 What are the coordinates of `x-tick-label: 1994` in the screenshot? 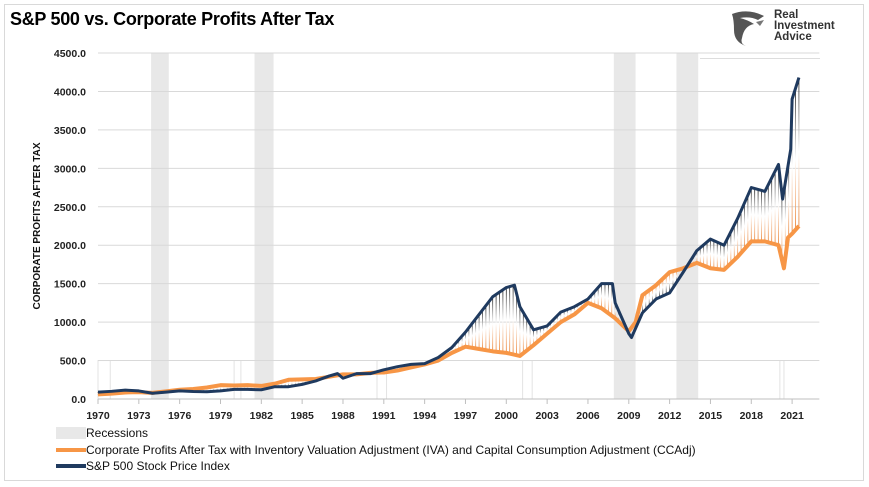 It's located at (425, 416).